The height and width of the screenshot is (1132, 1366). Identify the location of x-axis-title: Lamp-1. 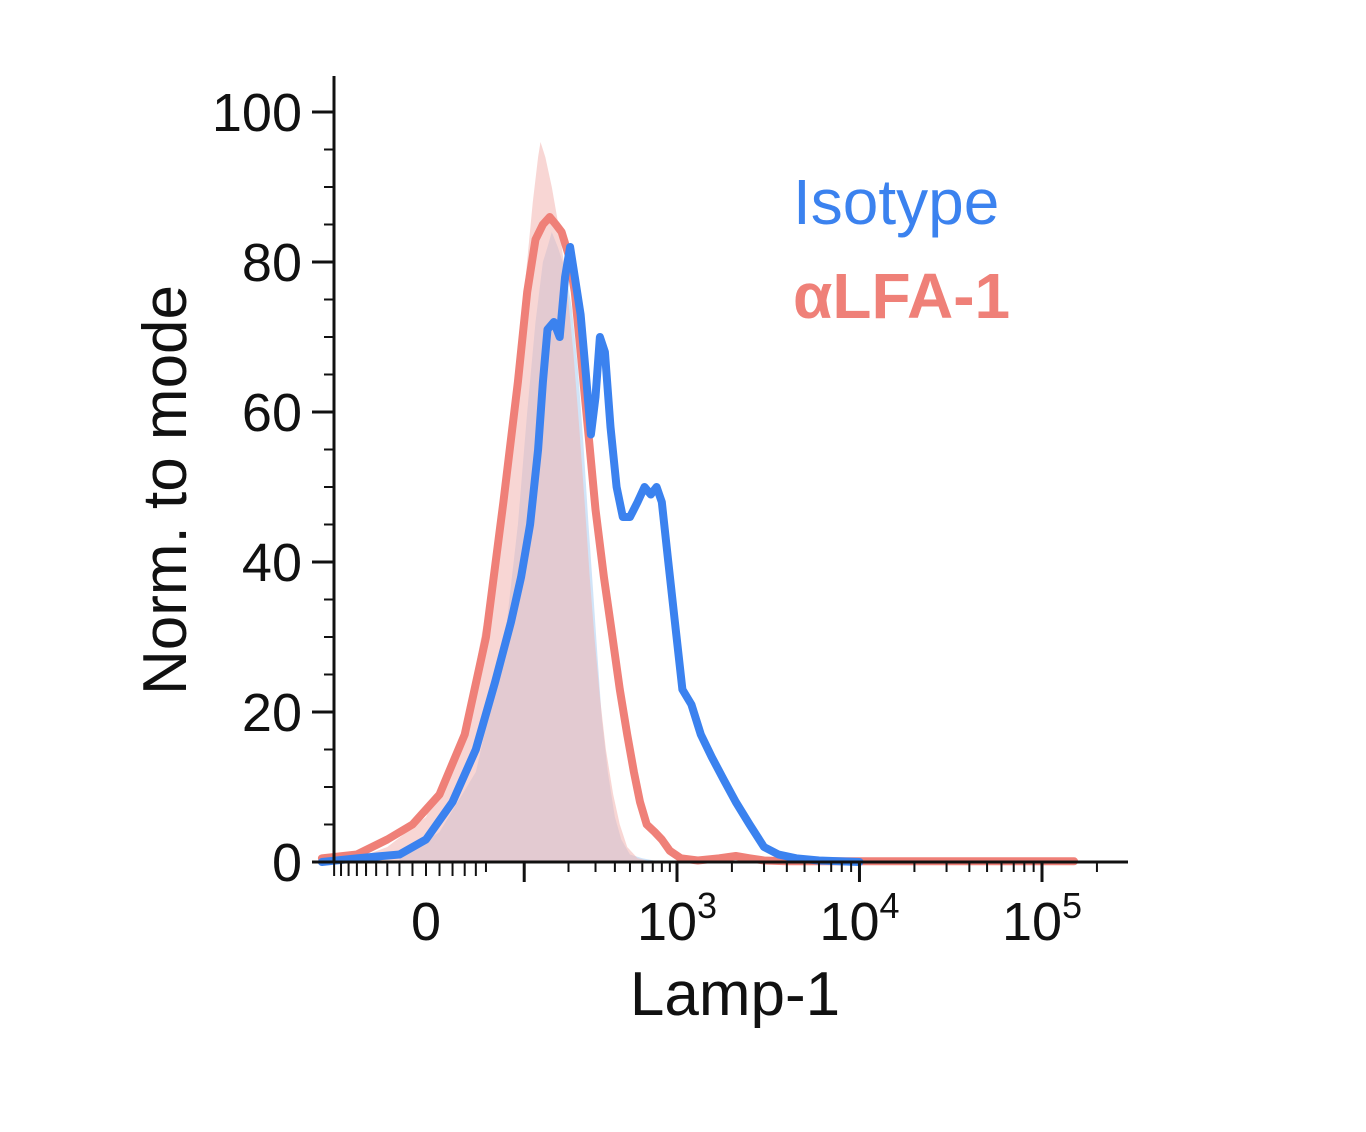
(735, 994).